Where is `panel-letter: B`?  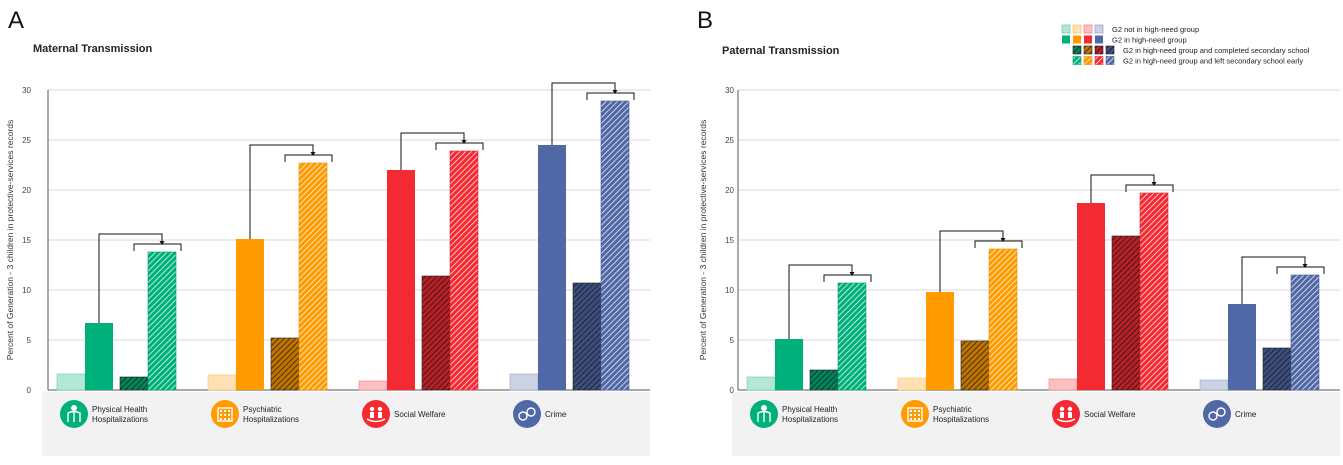
panel-letter: B is located at coordinates (705, 20).